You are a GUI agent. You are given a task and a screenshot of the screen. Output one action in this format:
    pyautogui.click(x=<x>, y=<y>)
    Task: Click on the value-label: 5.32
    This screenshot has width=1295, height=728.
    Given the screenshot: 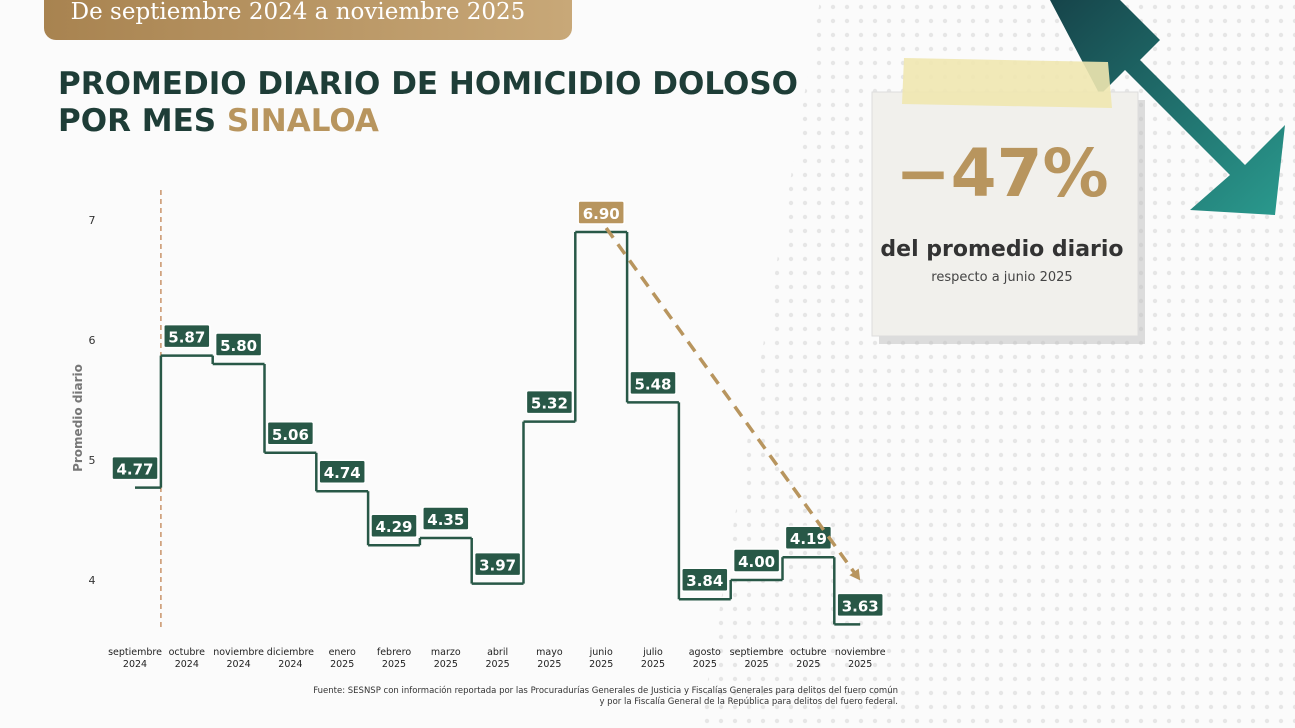 What is the action you would take?
    pyautogui.click(x=549, y=404)
    